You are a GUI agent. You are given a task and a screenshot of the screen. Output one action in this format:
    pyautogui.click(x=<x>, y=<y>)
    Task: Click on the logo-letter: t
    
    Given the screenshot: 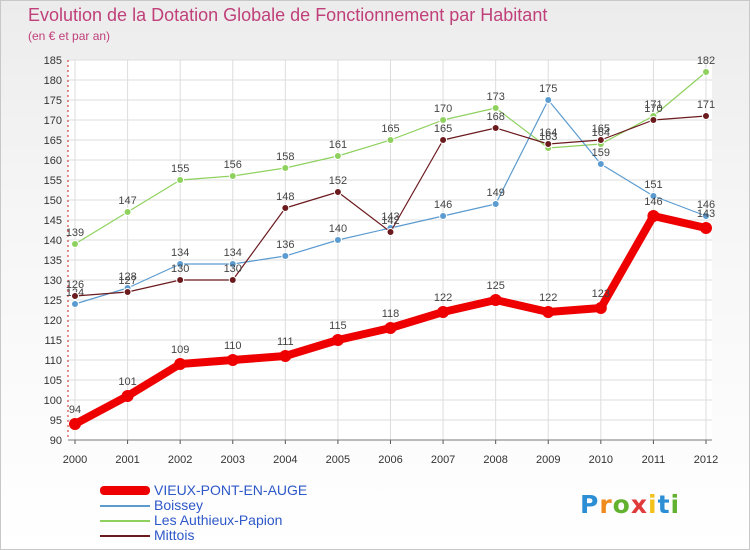 What is the action you would take?
    pyautogui.click(x=664, y=504)
    